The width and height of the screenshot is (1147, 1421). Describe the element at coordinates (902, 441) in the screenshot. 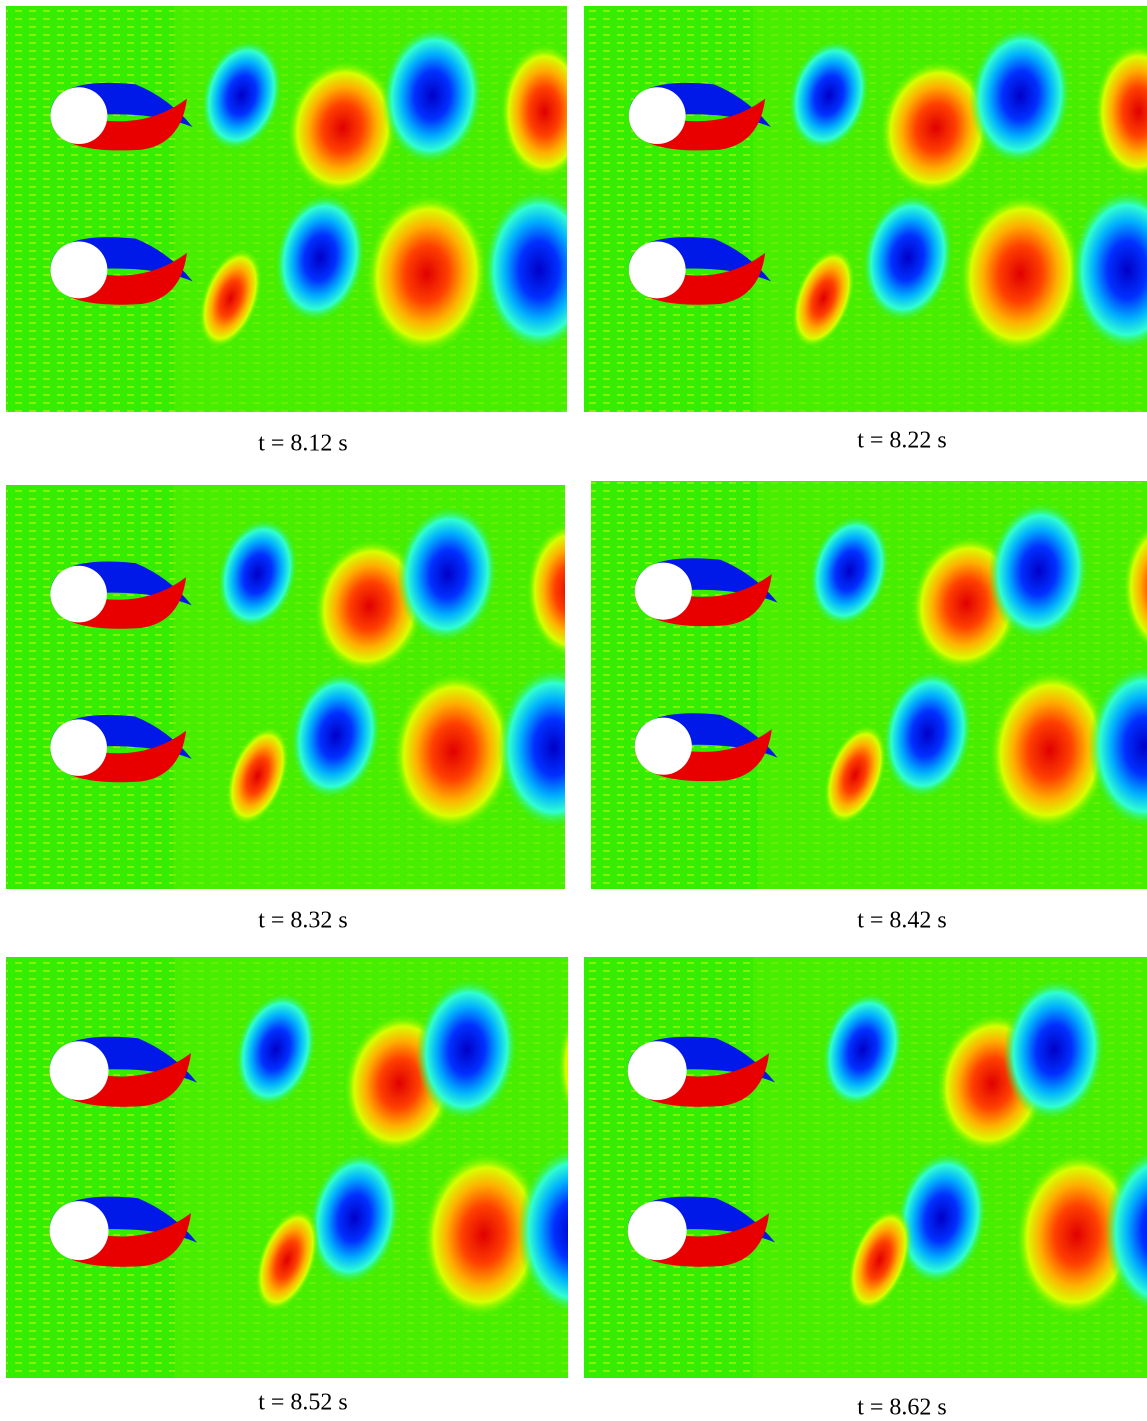

I see `caption: t = 8.22 s` at that location.